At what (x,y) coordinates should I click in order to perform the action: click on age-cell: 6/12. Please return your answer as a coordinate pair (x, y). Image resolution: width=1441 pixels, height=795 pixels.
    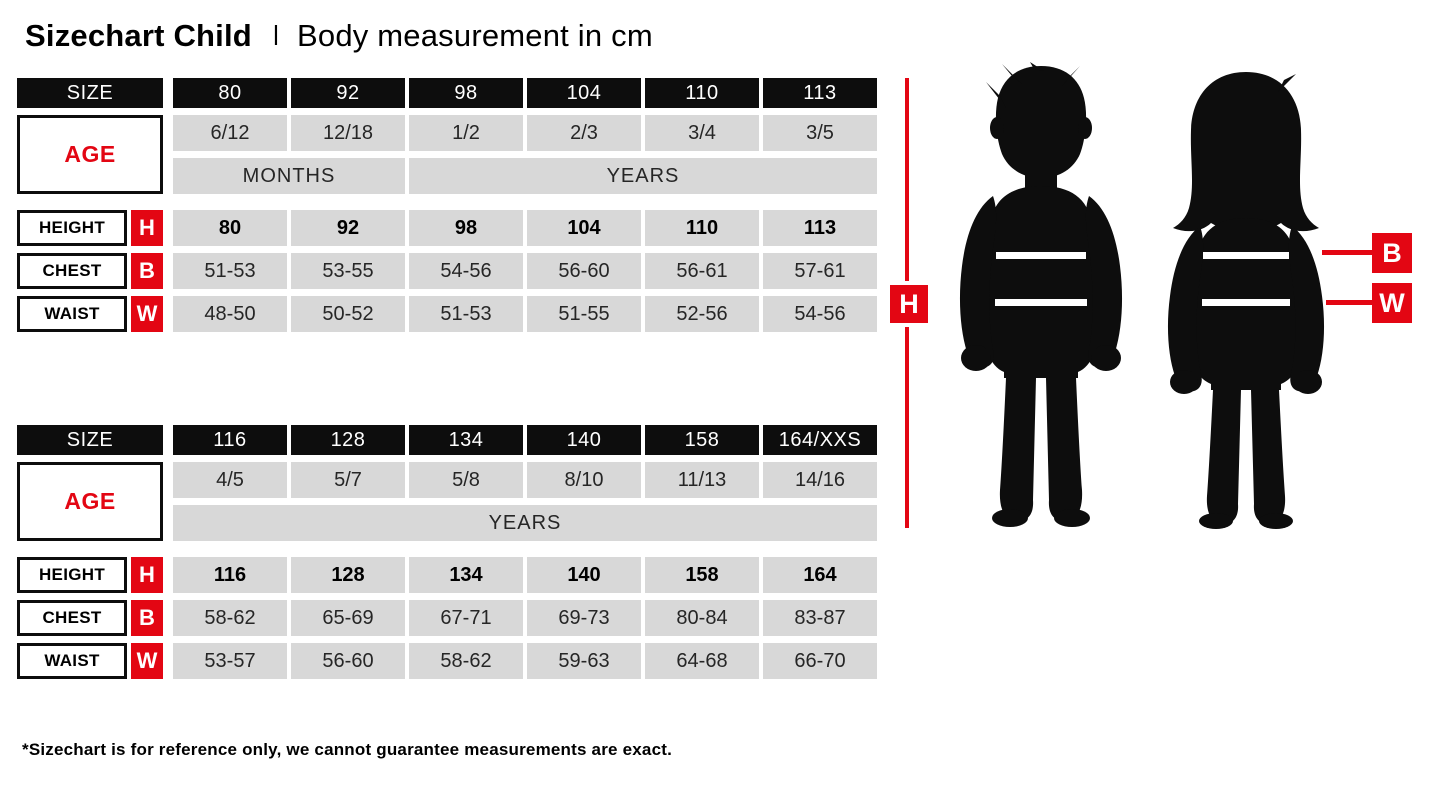
    Looking at the image, I should click on (230, 133).